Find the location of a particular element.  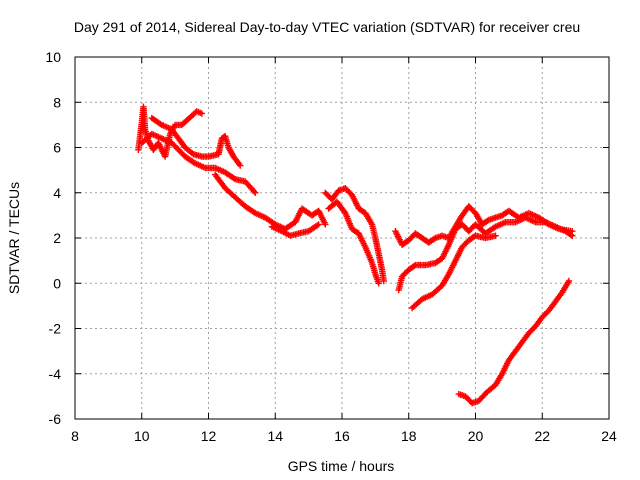

x-tick-label: 8 is located at coordinates (75, 436).